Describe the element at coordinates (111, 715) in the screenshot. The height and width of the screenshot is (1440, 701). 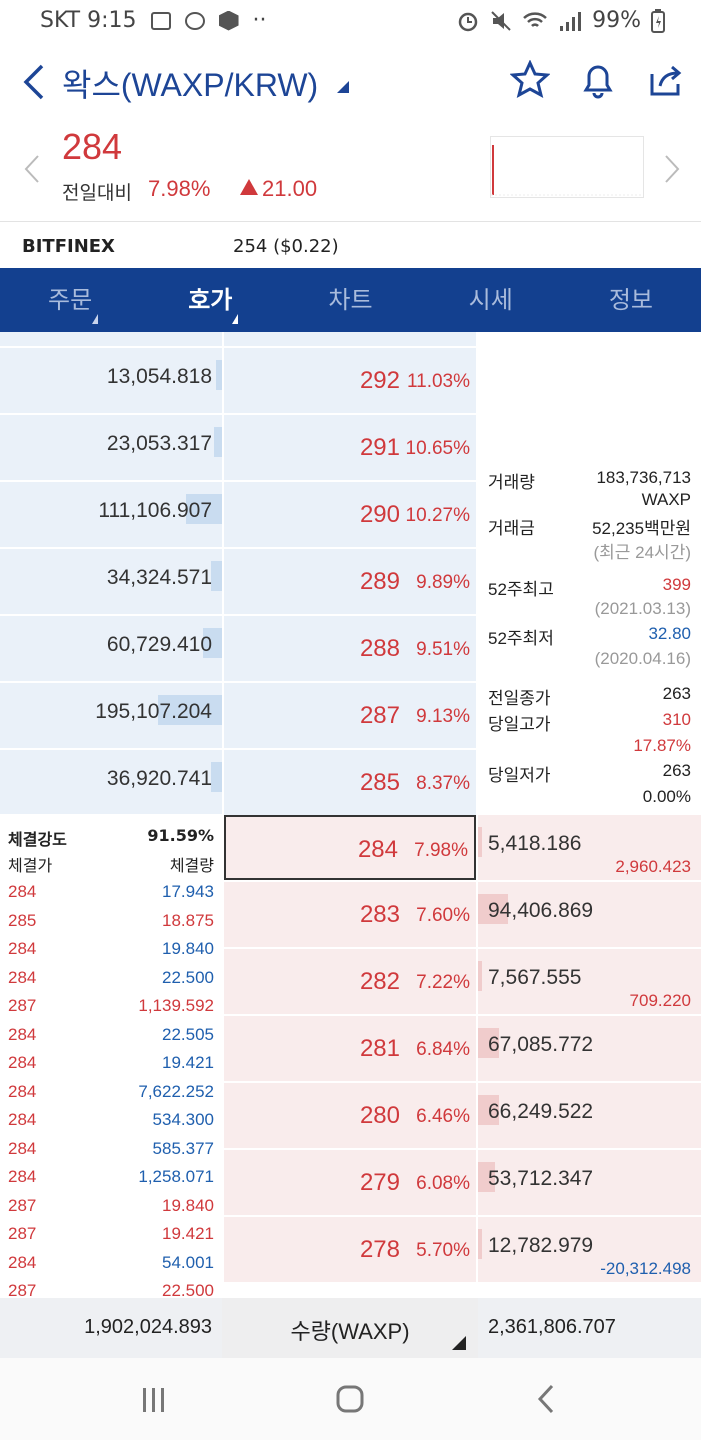
I see `ask-qty-cell: 195,107.204` at that location.